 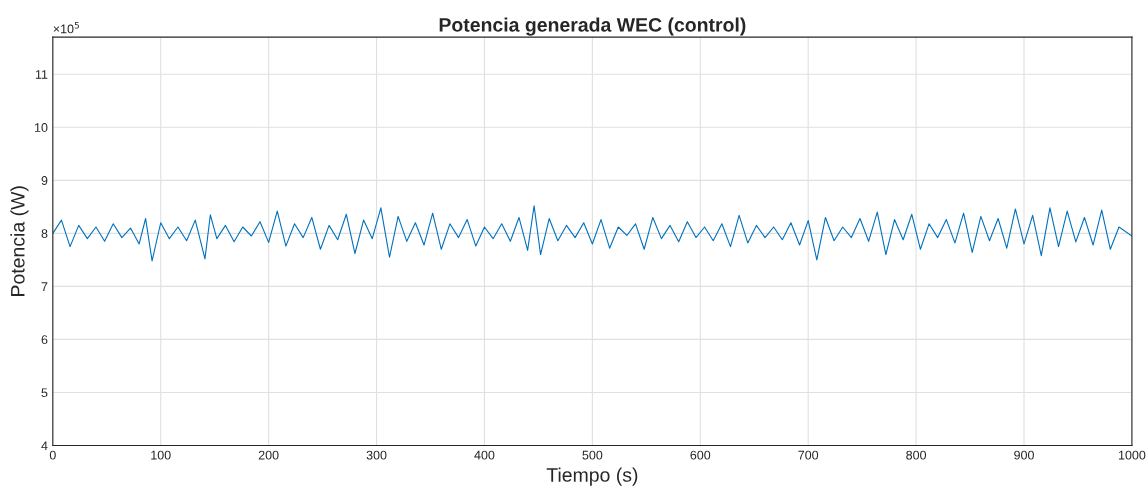 I want to click on x-tick-label: 0, so click(x=52, y=455).